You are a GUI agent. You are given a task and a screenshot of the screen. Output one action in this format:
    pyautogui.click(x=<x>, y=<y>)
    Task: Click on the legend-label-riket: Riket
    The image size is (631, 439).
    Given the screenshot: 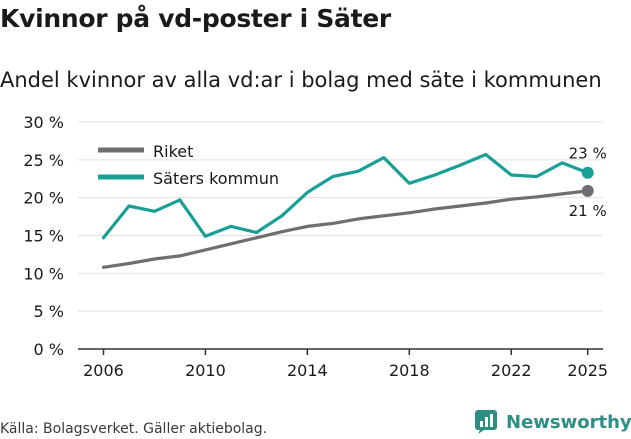 What is the action you would take?
    pyautogui.click(x=173, y=151)
    